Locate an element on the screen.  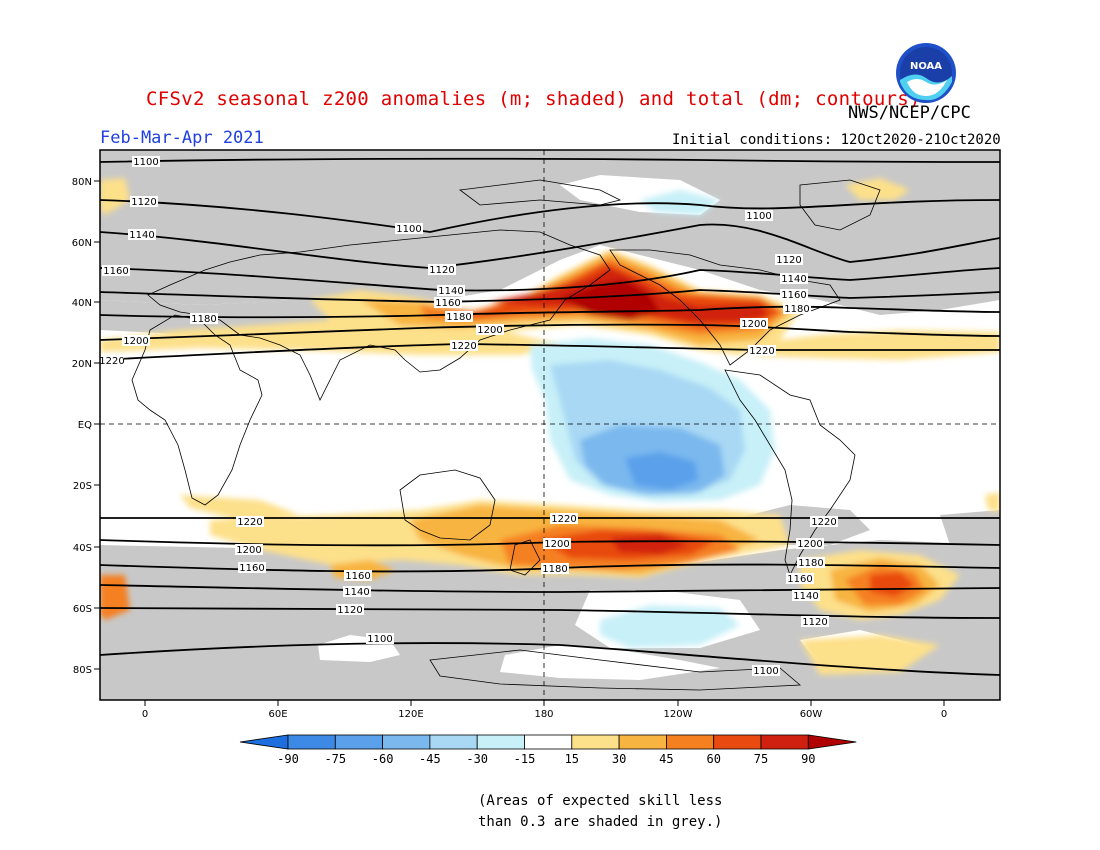
longitude-axis: 0 60E 120E 180 120W 60W 0 is located at coordinates (544, 710).